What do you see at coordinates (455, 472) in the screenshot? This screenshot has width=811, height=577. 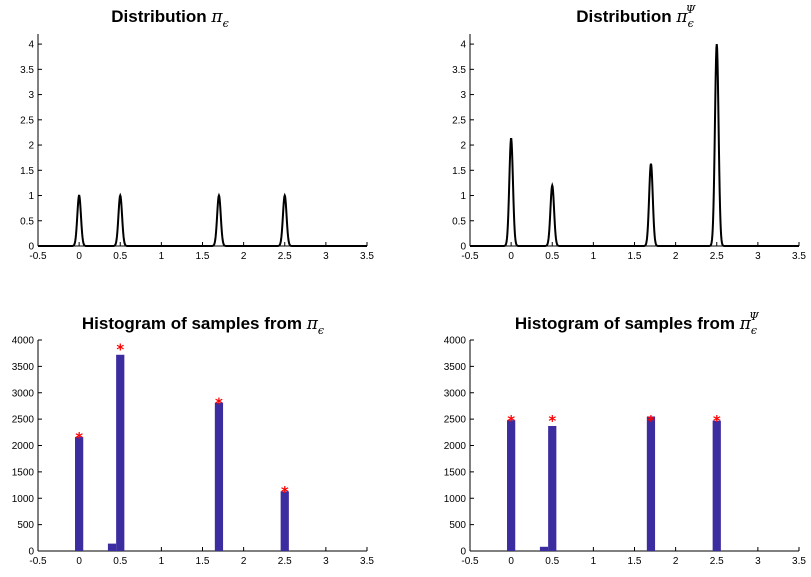 I see `y-tick-label: 1500` at bounding box center [455, 472].